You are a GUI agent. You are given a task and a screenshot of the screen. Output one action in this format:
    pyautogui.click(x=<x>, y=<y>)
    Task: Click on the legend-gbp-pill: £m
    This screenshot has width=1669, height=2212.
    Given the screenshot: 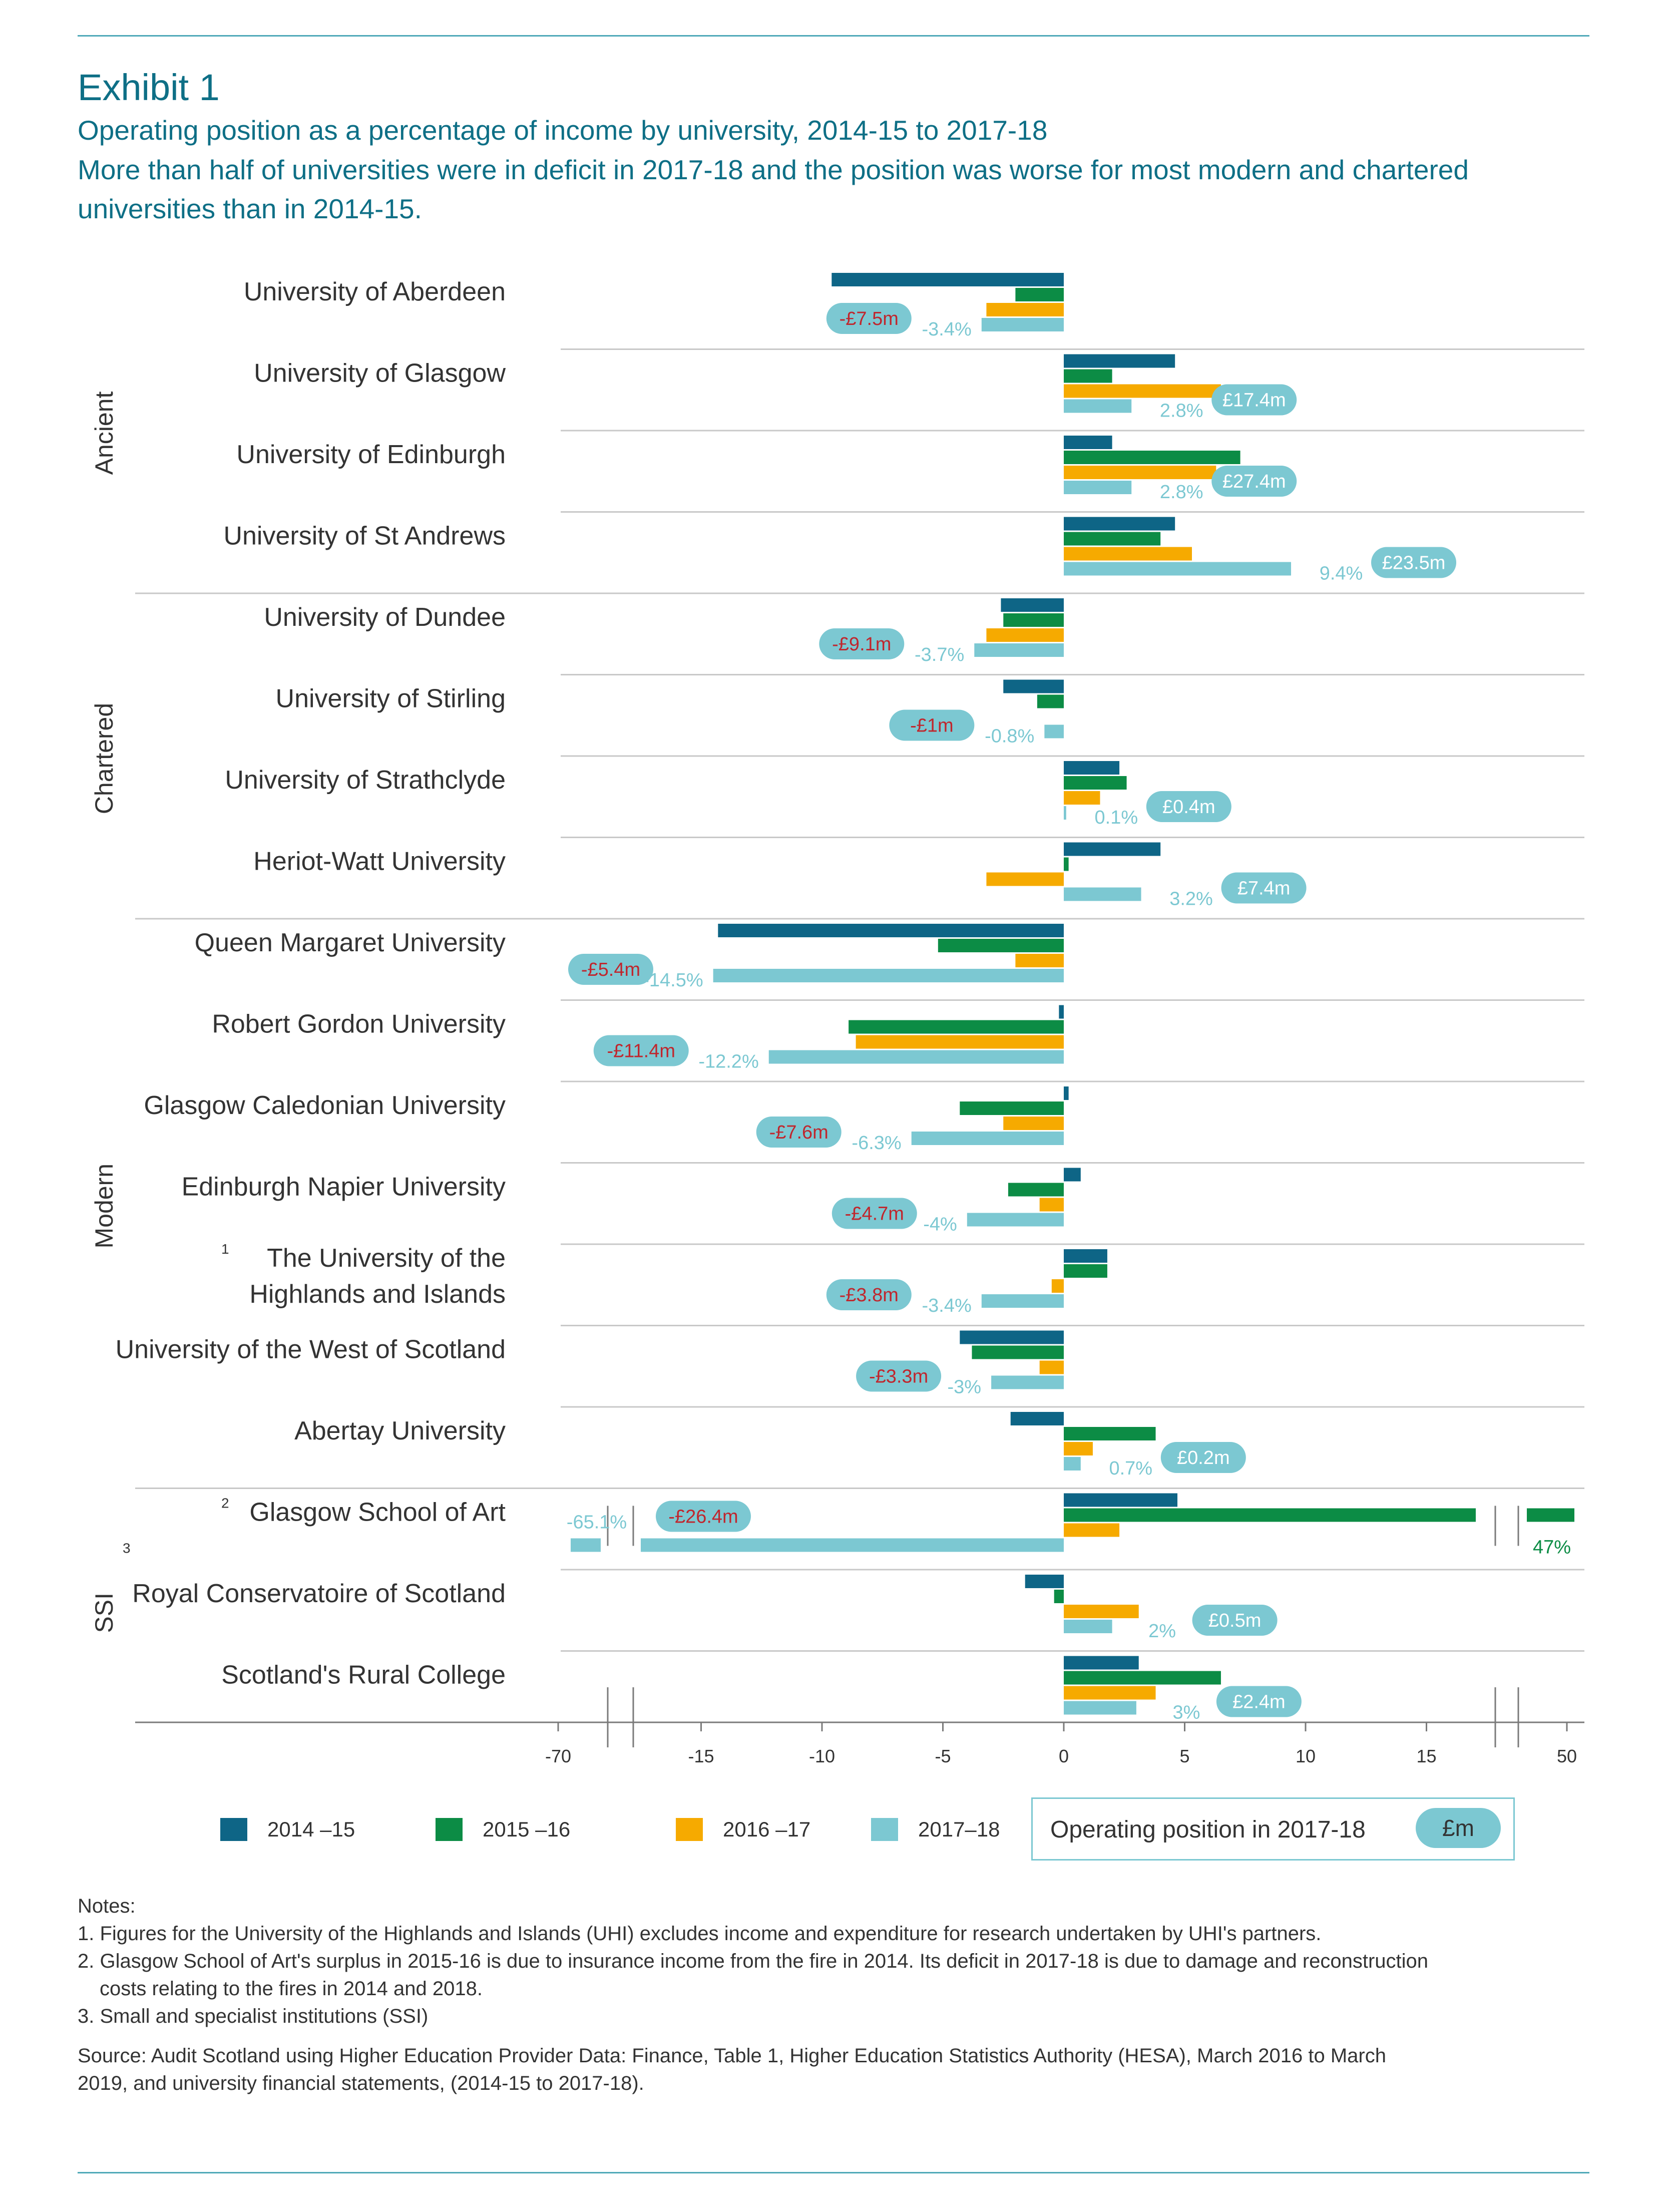 What is the action you would take?
    pyautogui.click(x=1459, y=1828)
    